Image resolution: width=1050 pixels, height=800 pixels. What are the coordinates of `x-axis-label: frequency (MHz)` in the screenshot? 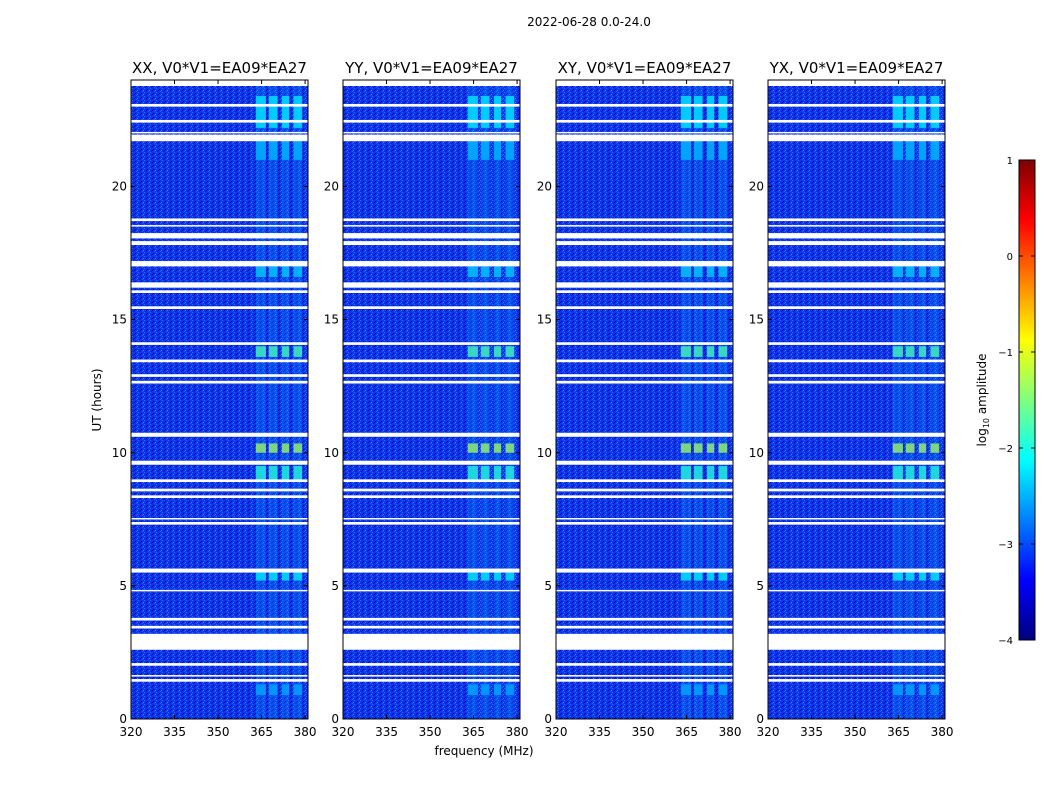 It's located at (483, 751).